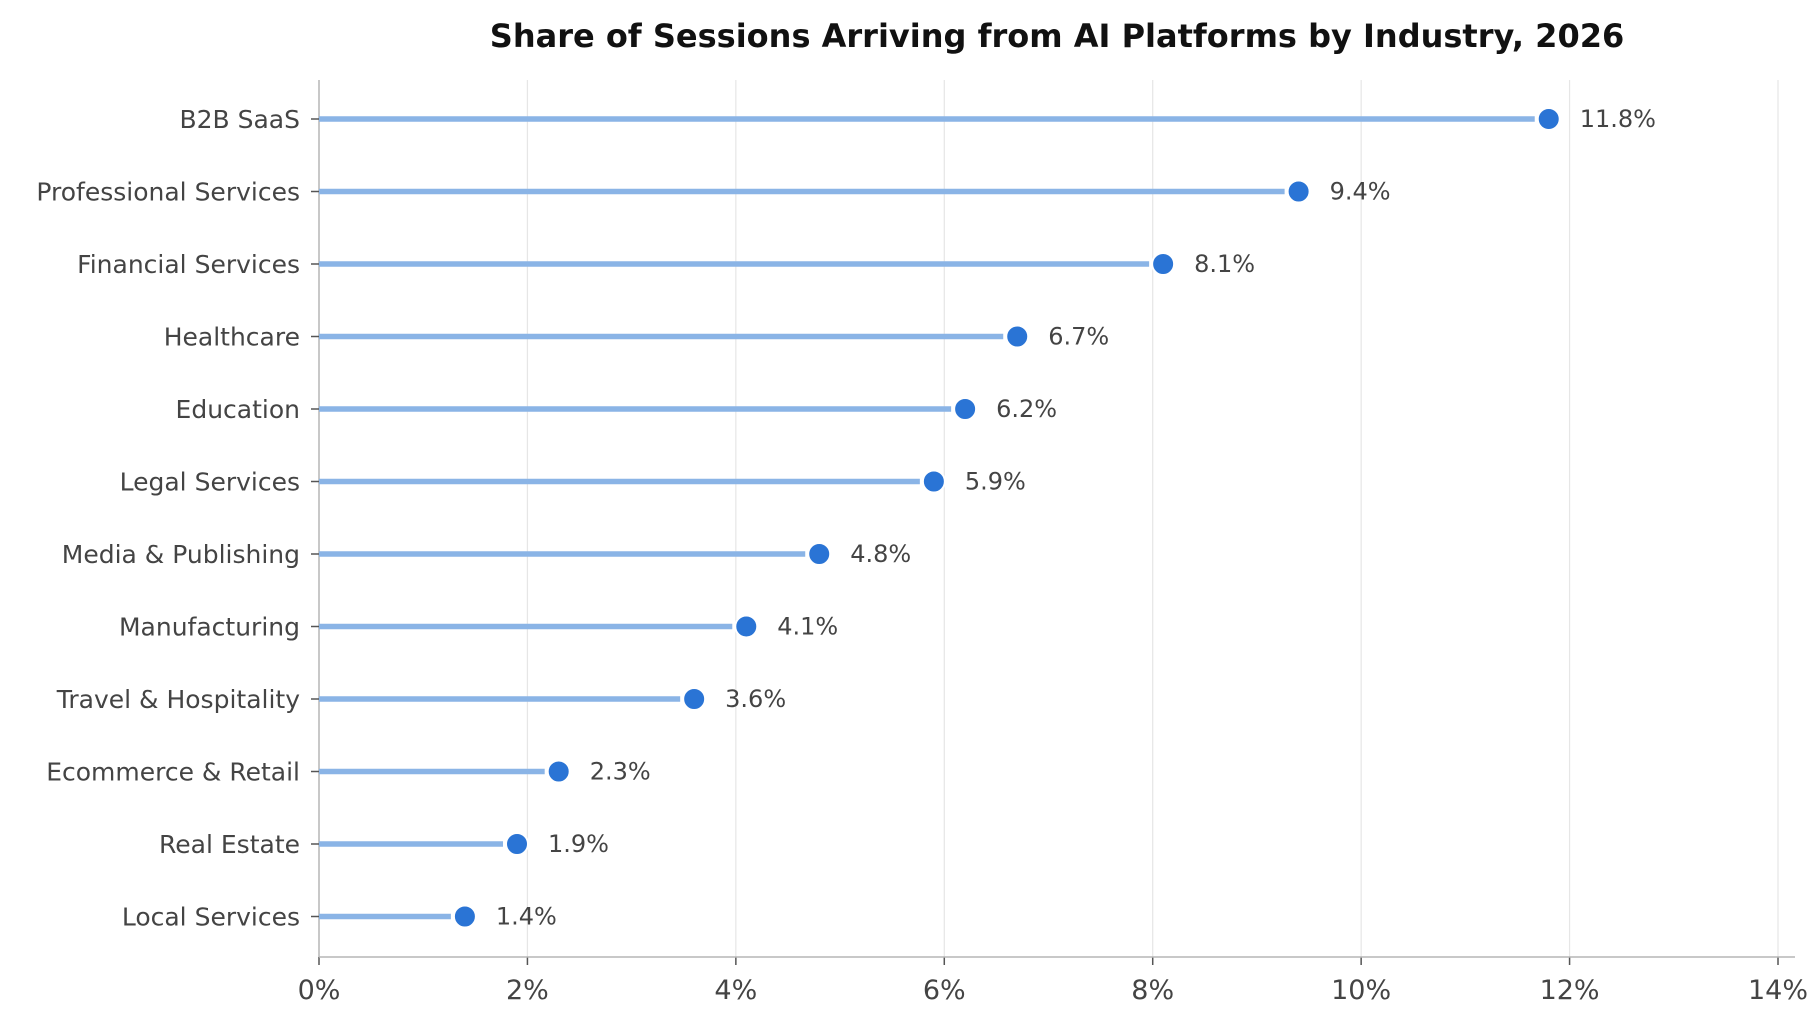 Image resolution: width=1819 pixels, height=1019 pixels. I want to click on category-label: Manufacturing, so click(209, 627).